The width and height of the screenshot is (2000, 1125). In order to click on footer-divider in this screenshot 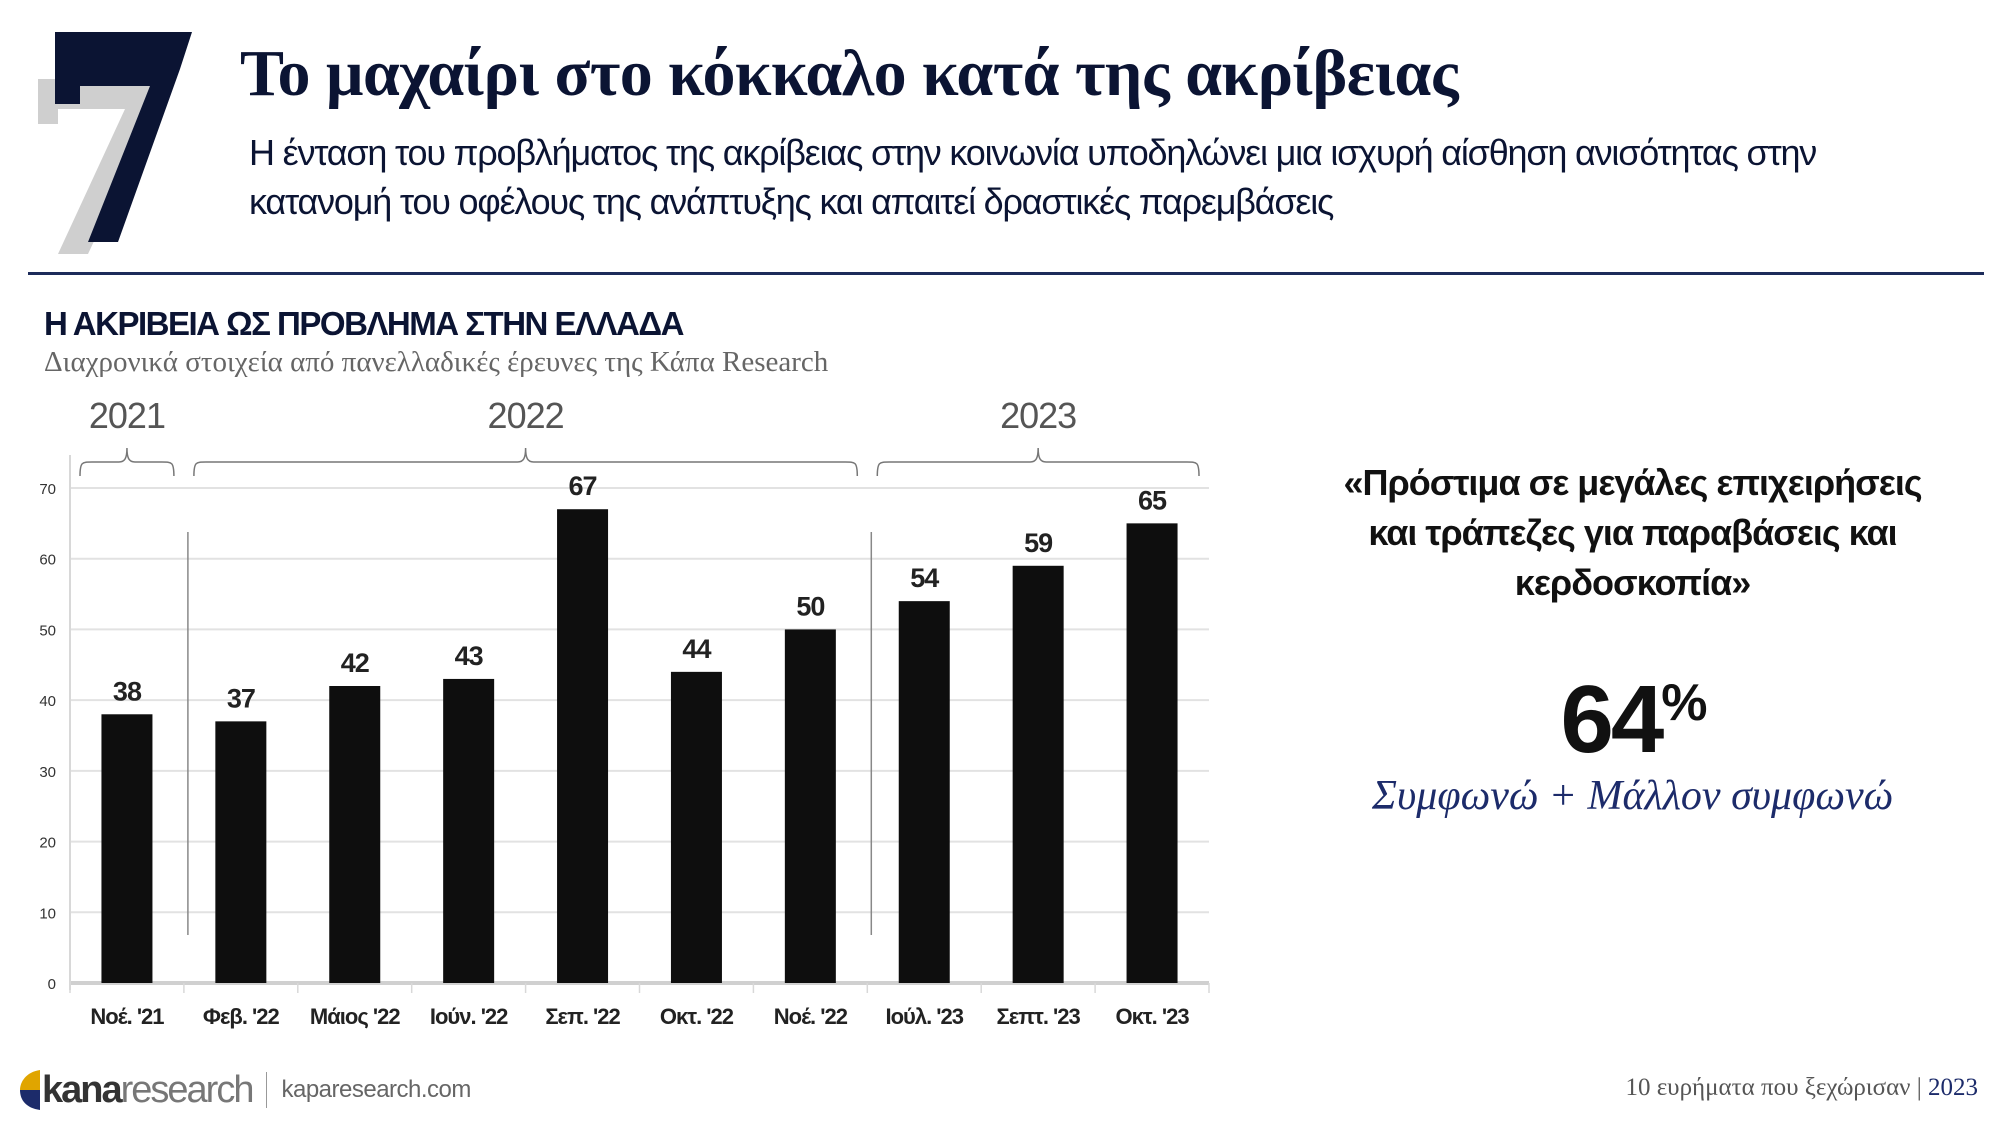, I will do `click(267, 1090)`.